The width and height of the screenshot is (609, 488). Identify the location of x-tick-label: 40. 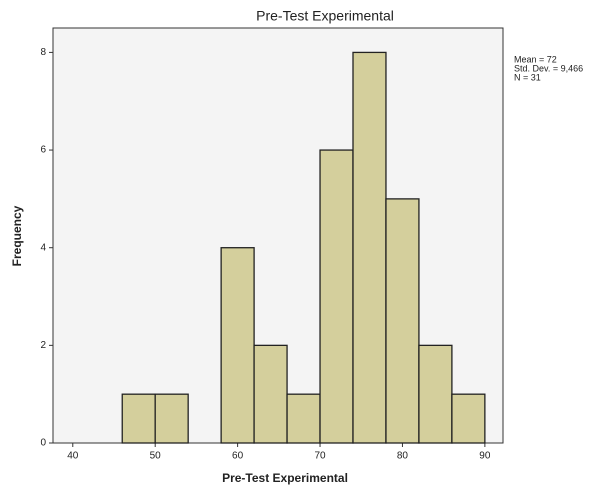
(73, 456).